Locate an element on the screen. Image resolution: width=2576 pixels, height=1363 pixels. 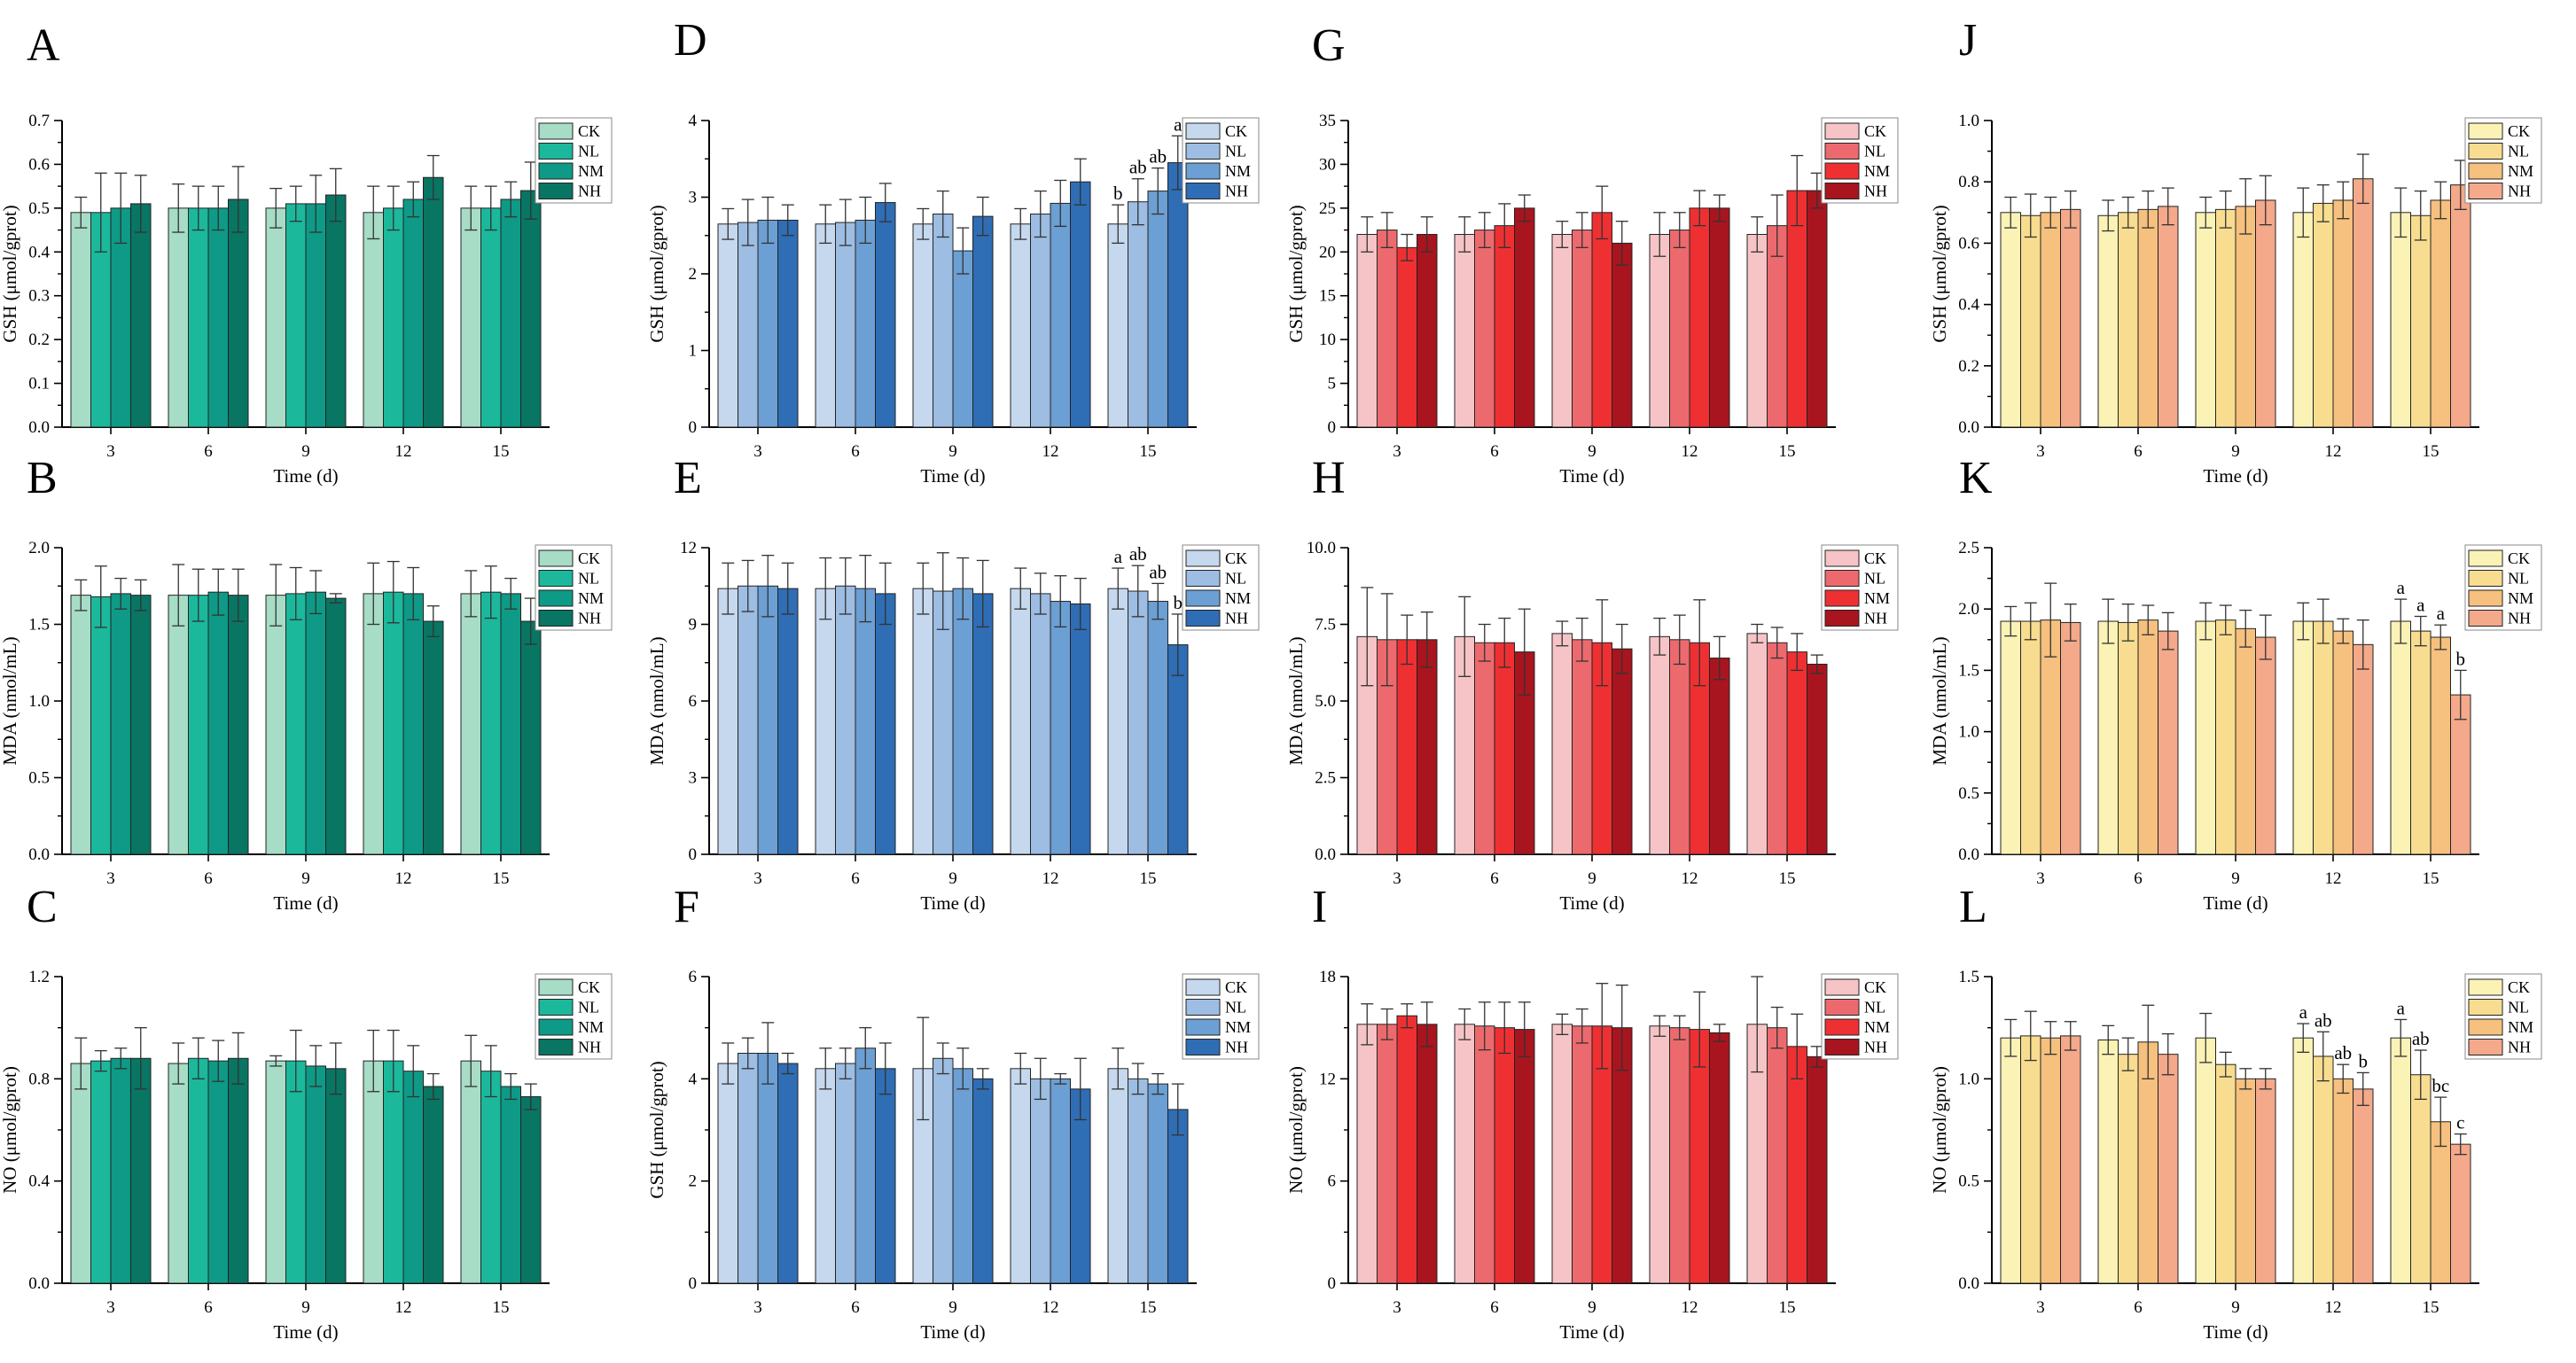
y-tick-label: 6 is located at coordinates (693, 701).